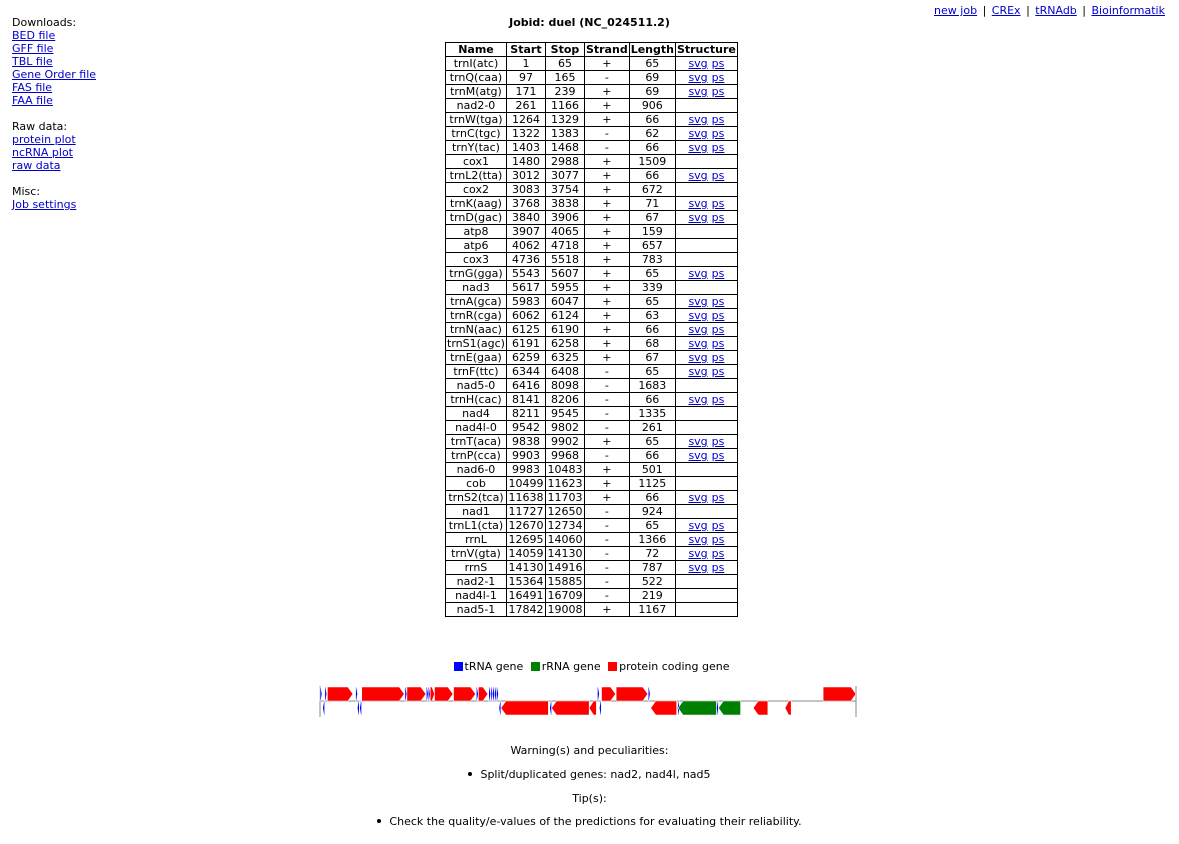  Describe the element at coordinates (33, 48) in the screenshot. I see `gff-file-link: GFF file` at that location.